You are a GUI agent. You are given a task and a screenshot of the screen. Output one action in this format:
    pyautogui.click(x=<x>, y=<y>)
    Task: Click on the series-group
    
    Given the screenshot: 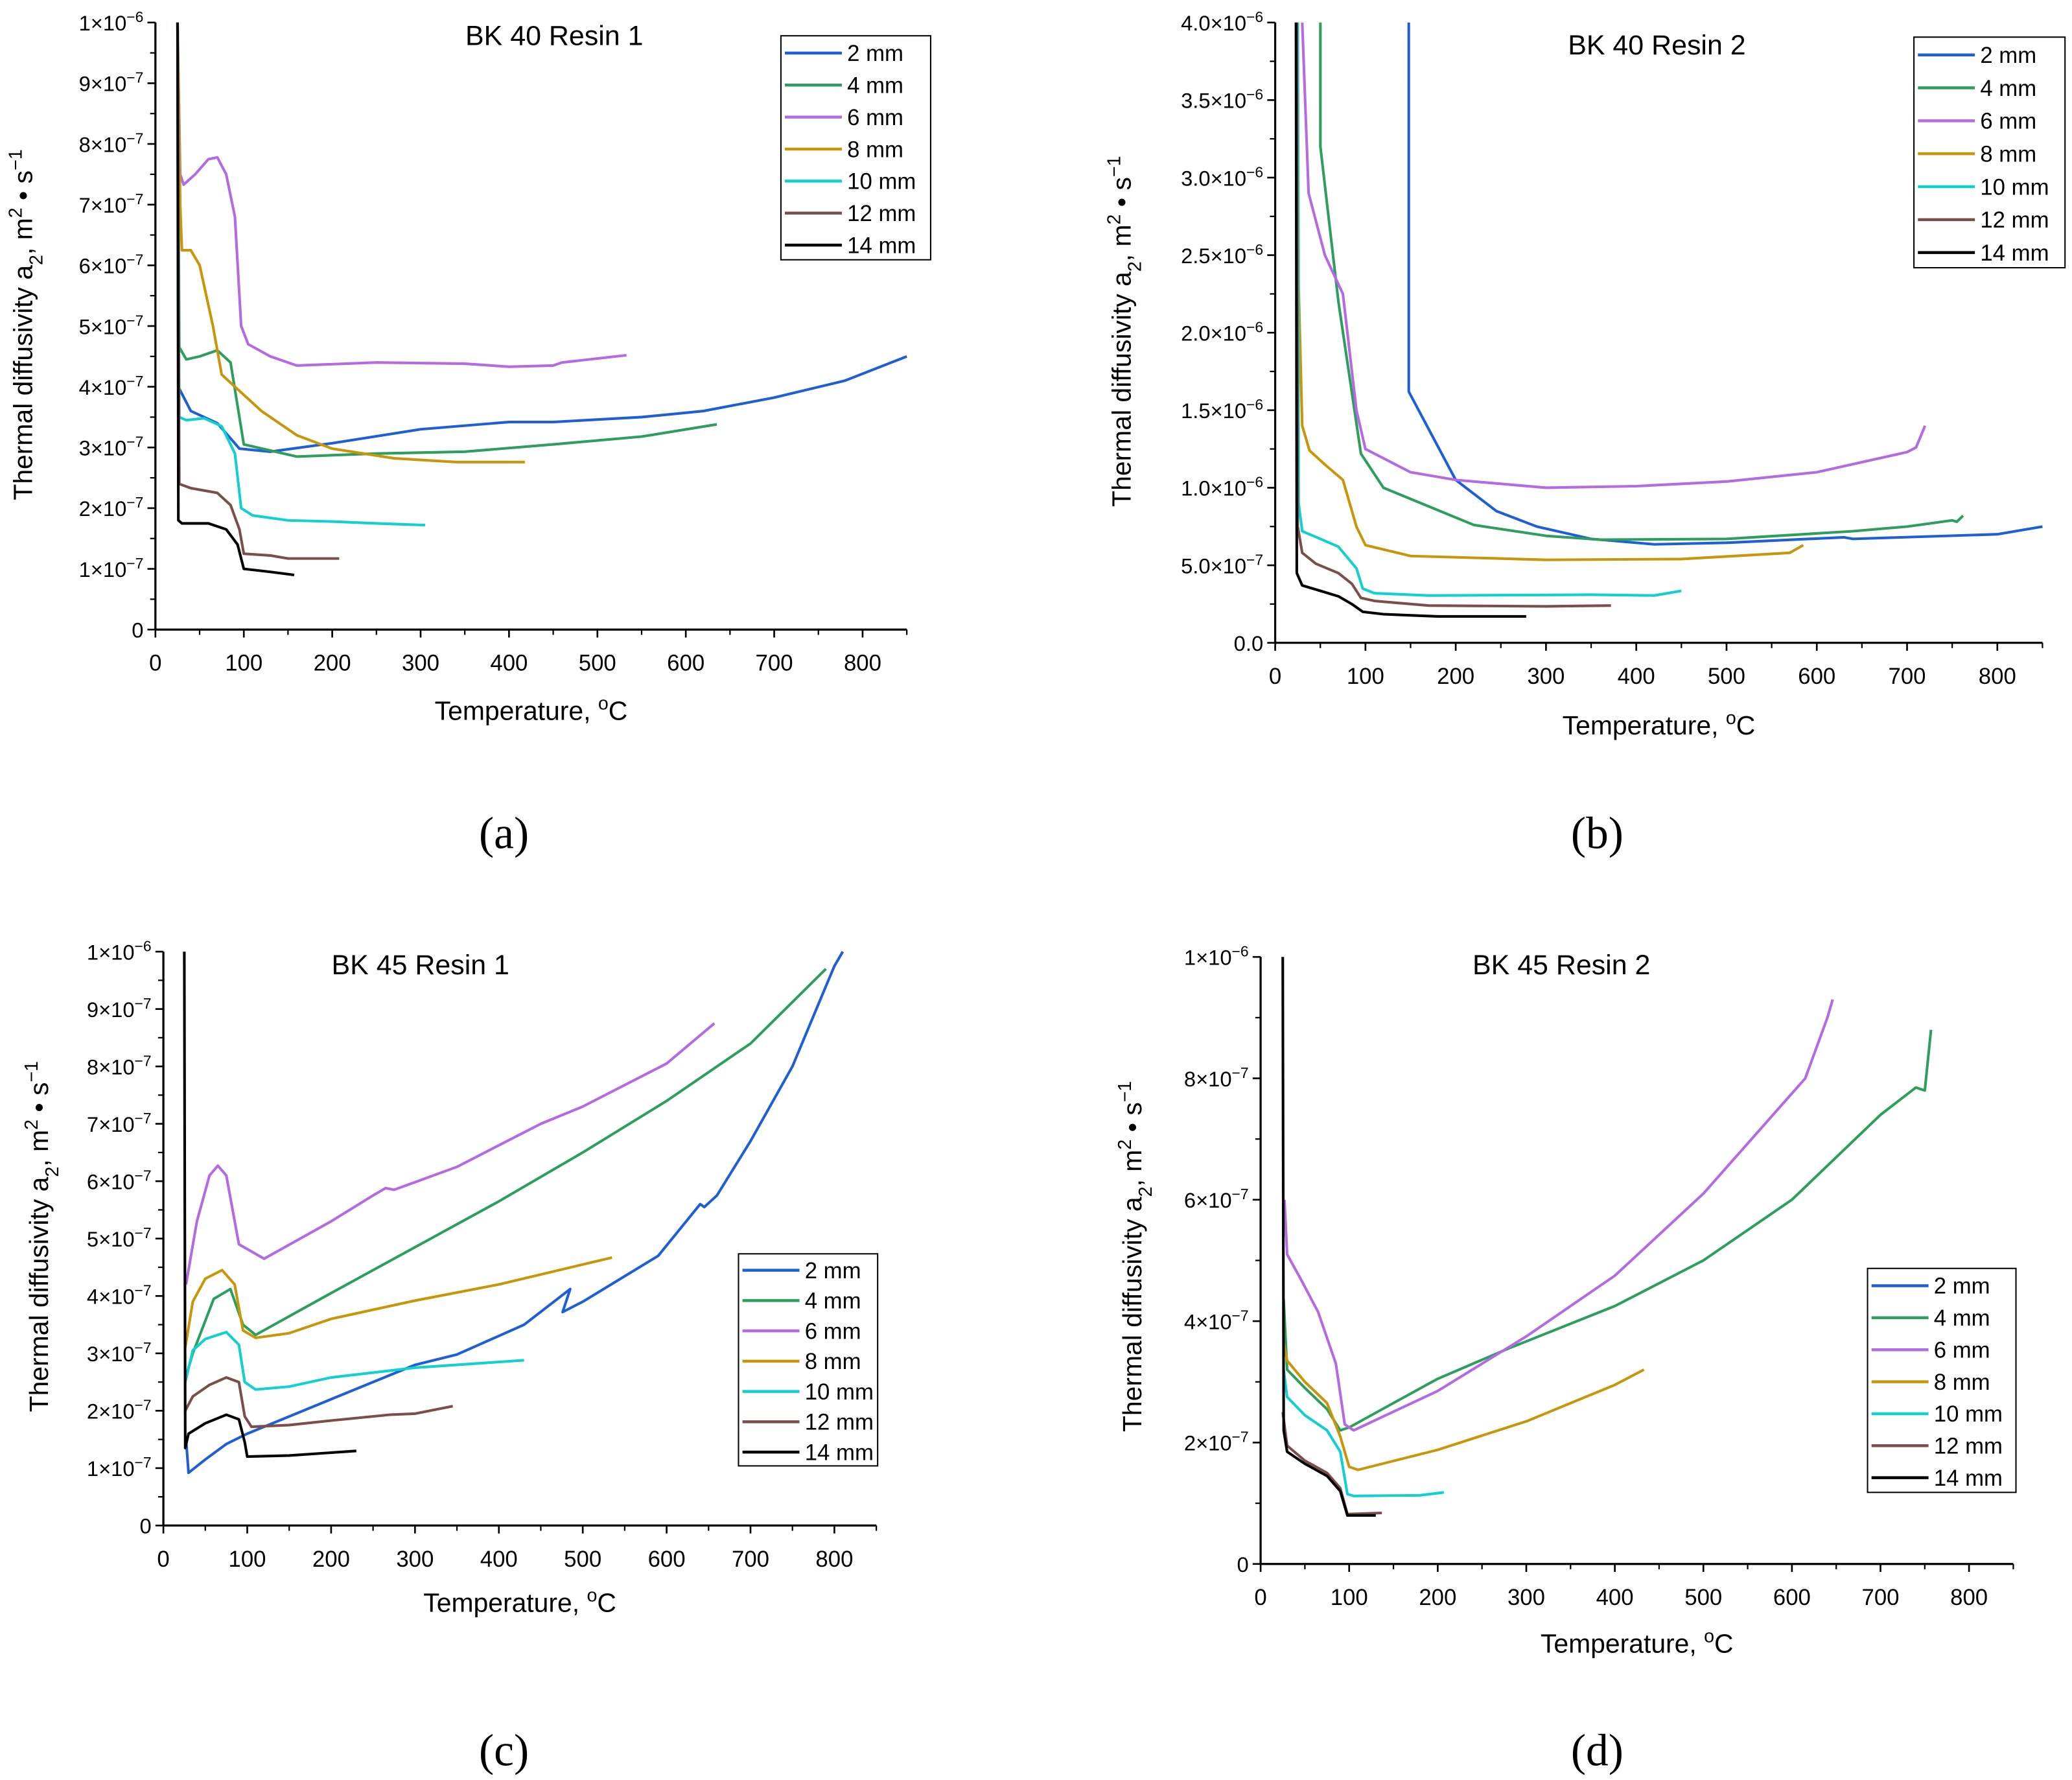 What is the action you would take?
    pyautogui.click(x=1668, y=320)
    